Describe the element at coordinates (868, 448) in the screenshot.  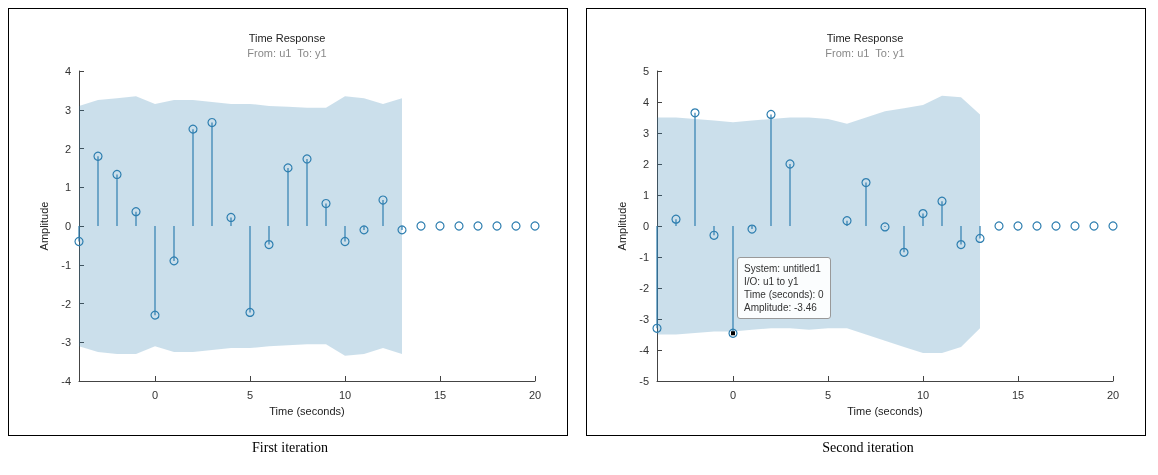
I see `text: Second iteration` at that location.